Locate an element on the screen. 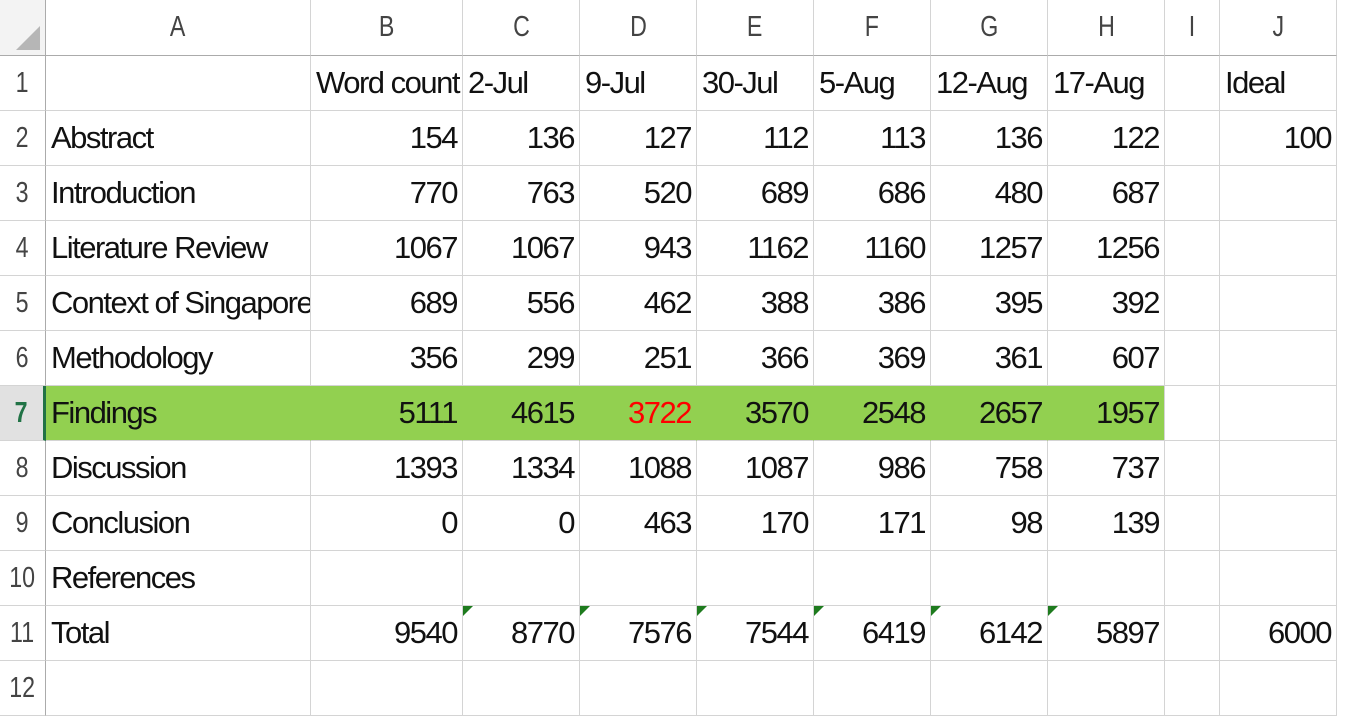 The image size is (1364, 716). cell-i4 is located at coordinates (1192, 248).